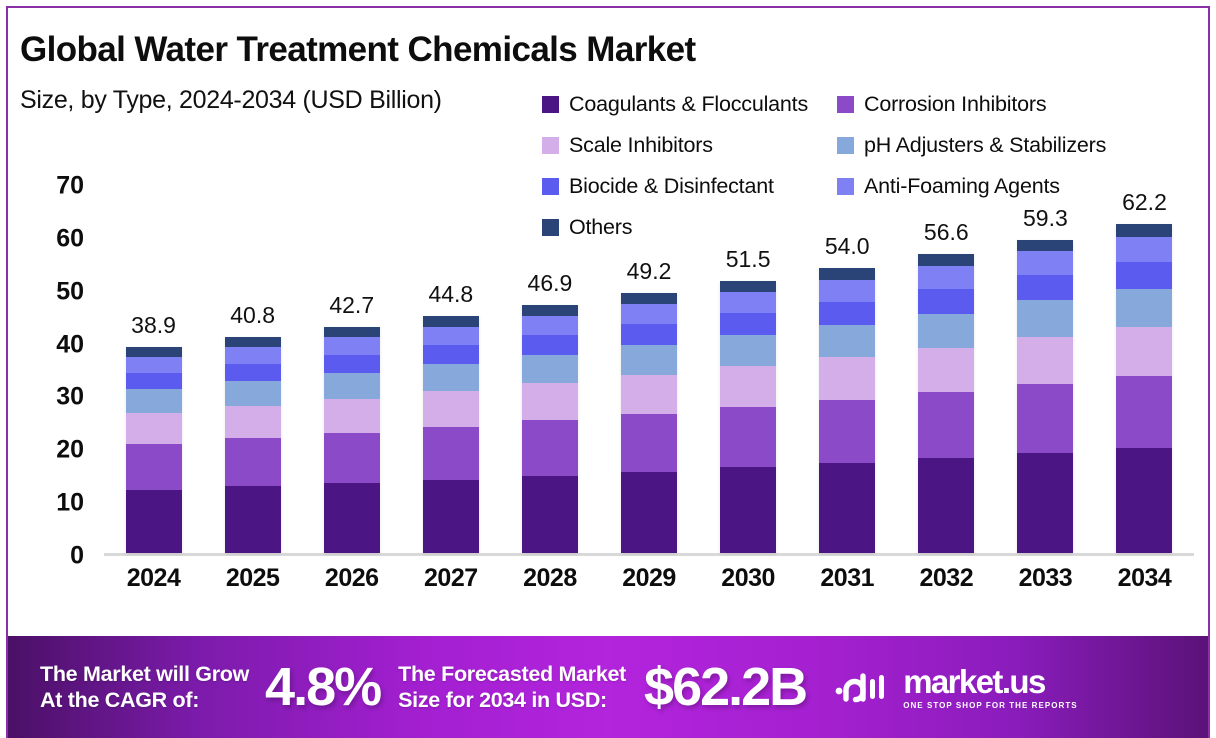 This screenshot has height=738, width=1216. I want to click on legend-item: Anti-Foaming Agents, so click(1014, 186).